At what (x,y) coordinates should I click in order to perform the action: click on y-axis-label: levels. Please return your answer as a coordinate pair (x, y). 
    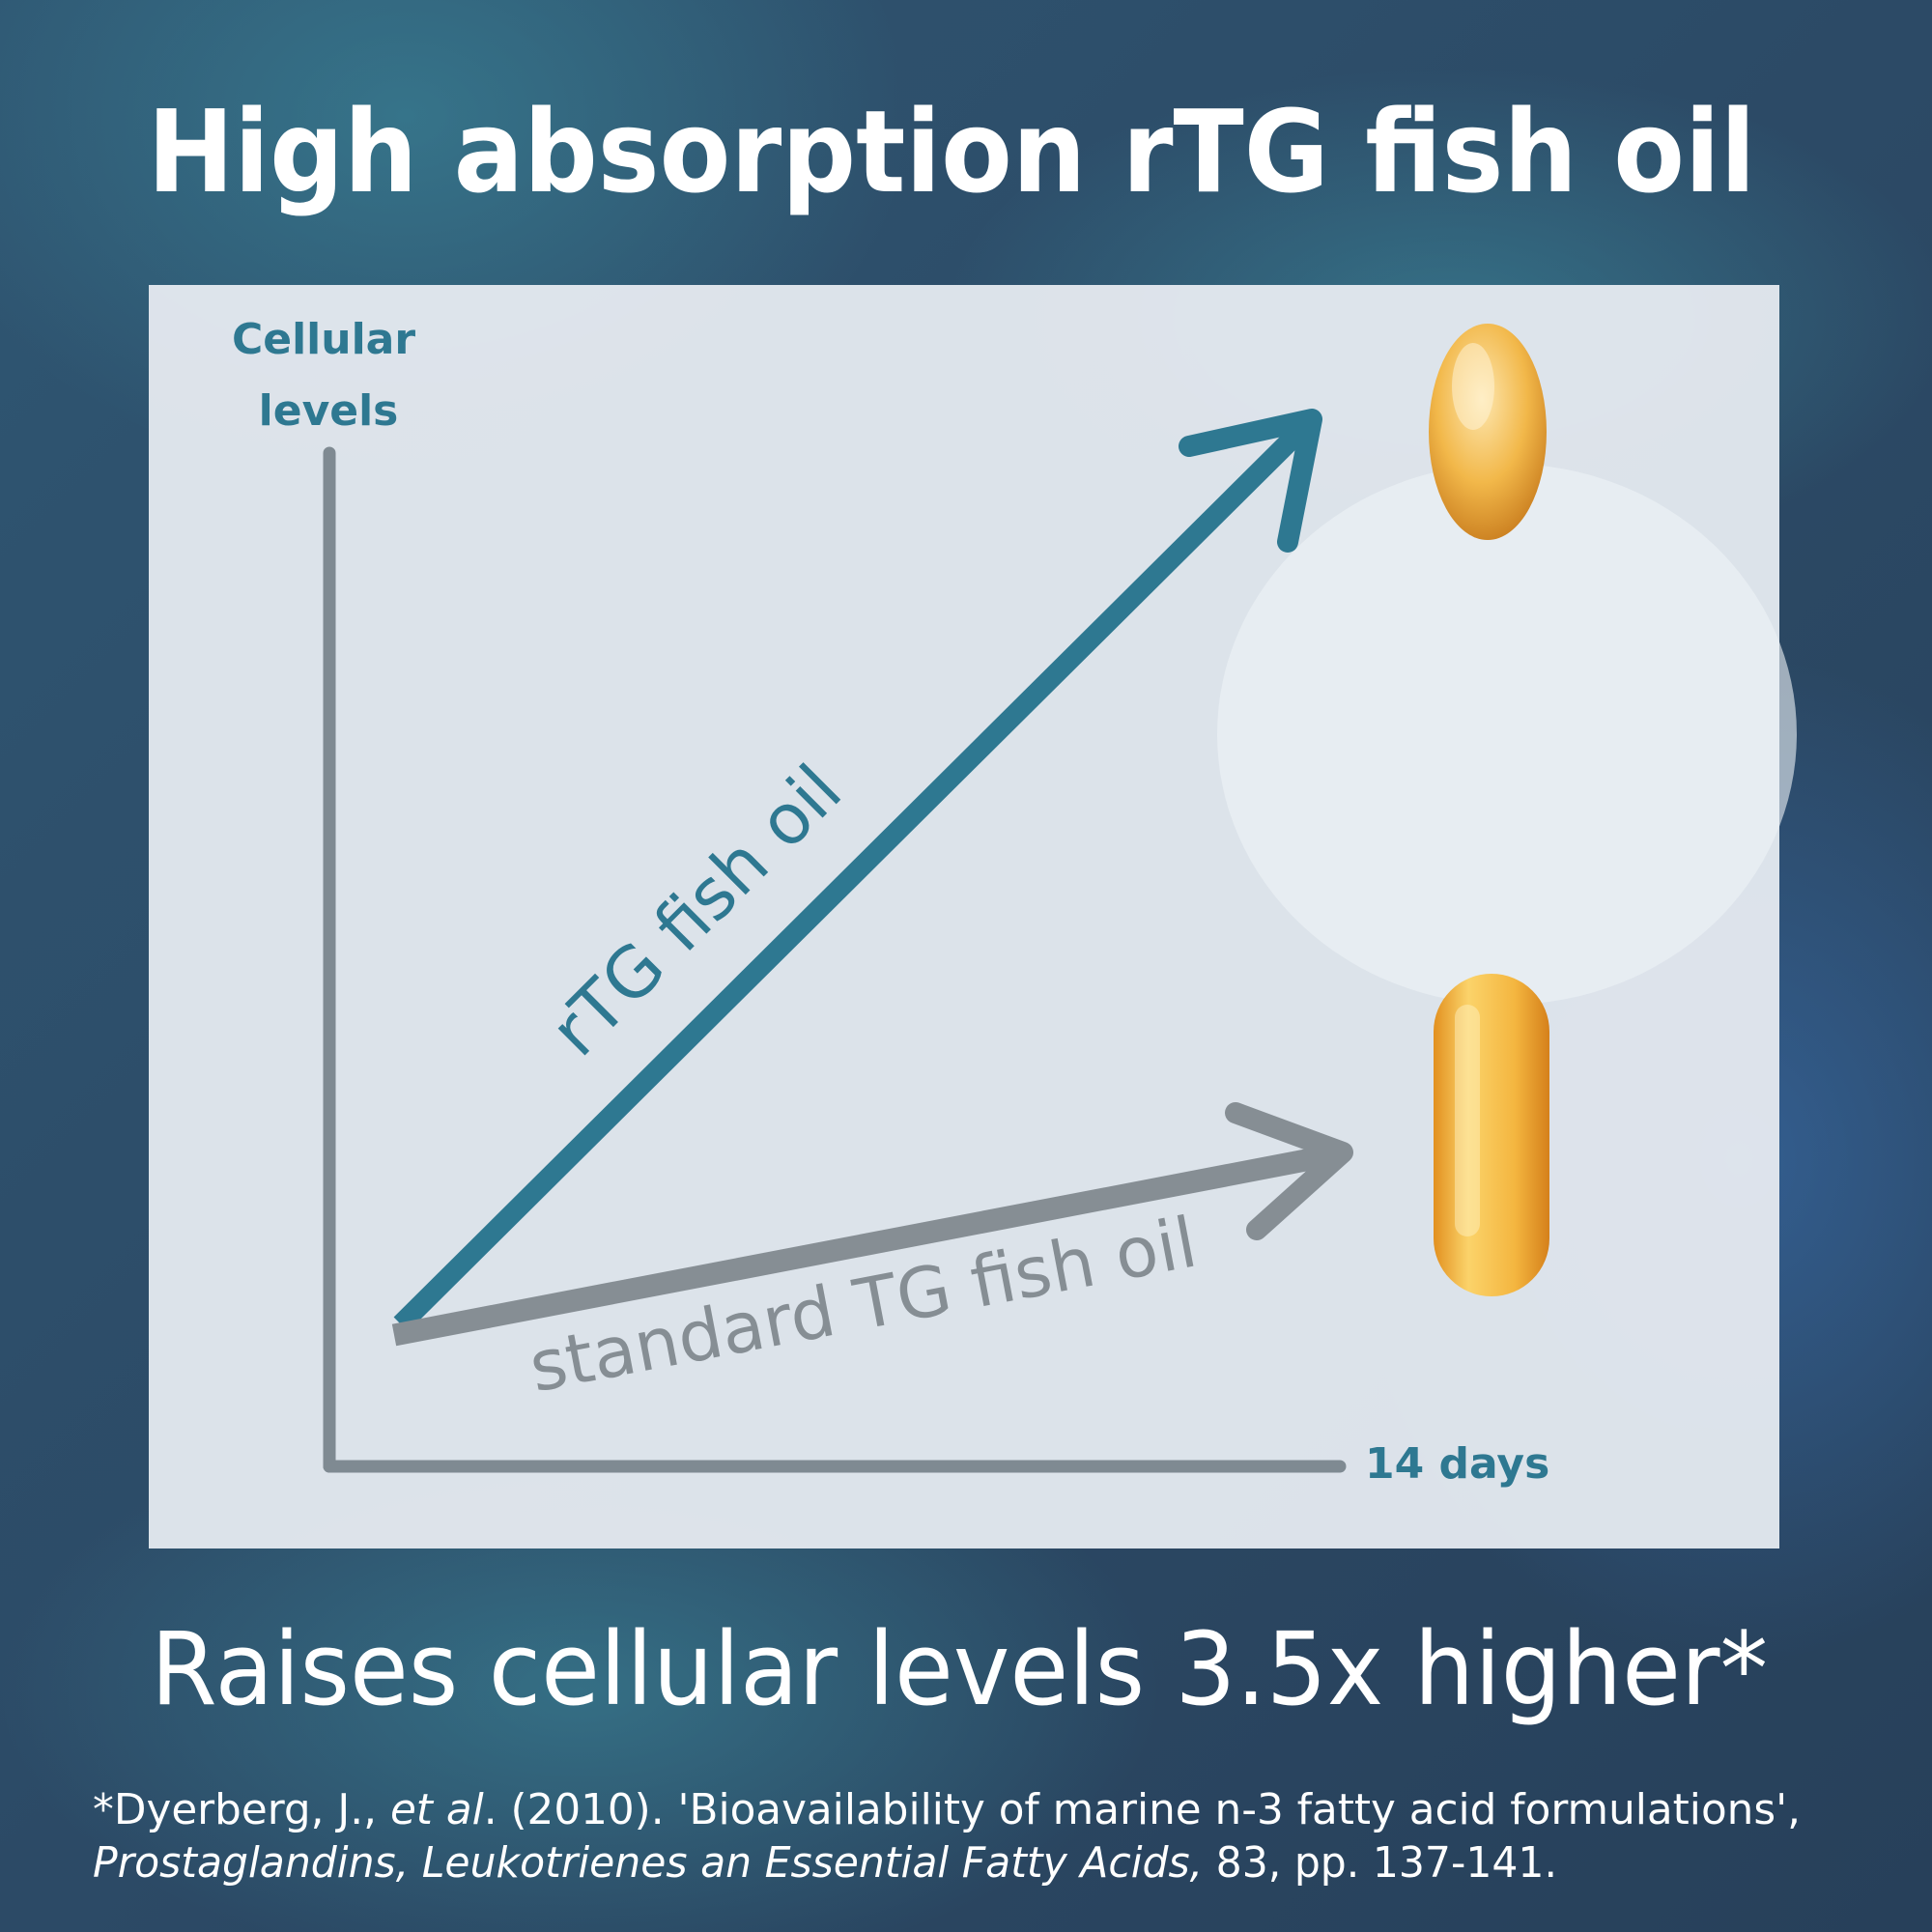
    Looking at the image, I should click on (329, 411).